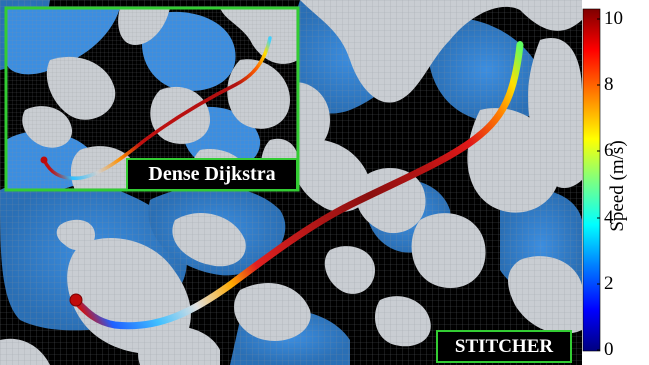  What do you see at coordinates (609, 84) in the screenshot?
I see `colorbar-tick-label: 8` at bounding box center [609, 84].